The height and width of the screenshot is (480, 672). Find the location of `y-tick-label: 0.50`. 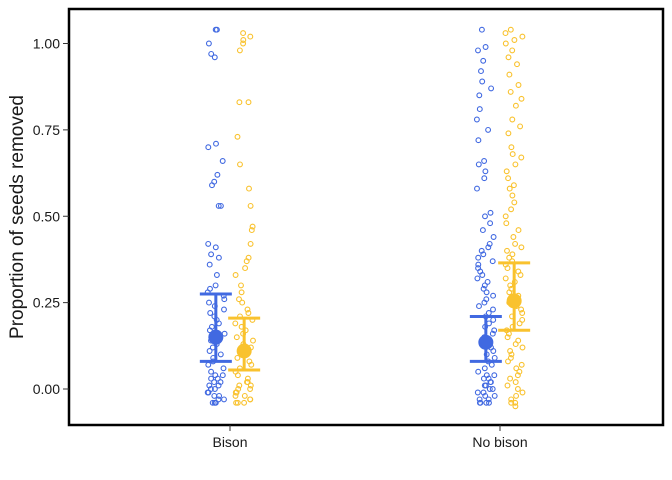

y-tick-label: 0.50 is located at coordinates (46, 216).